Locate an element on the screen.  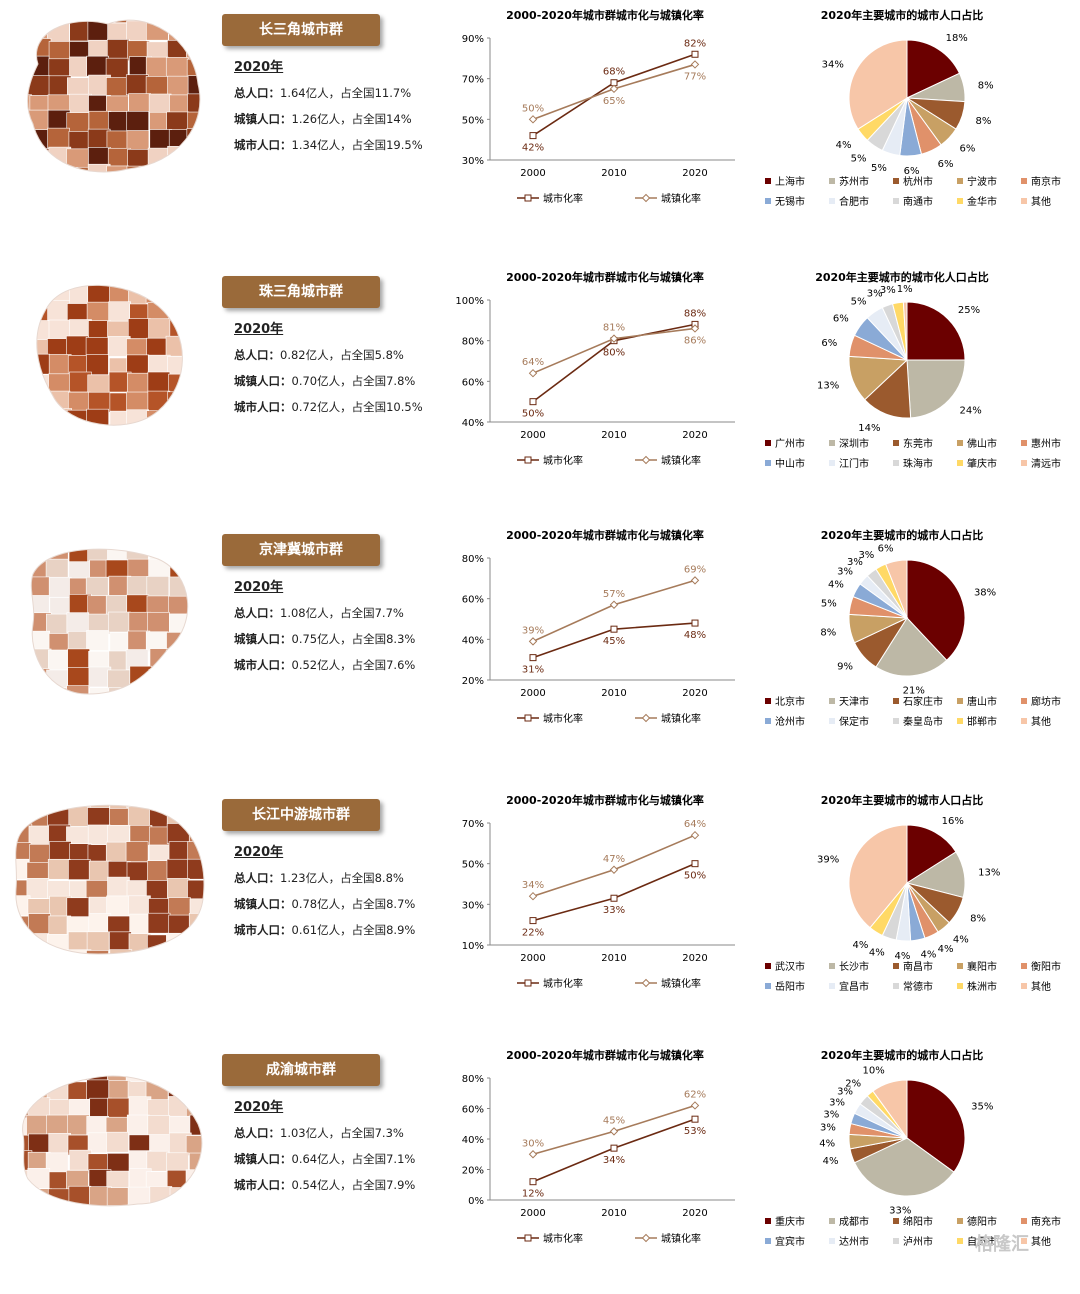
legend-label: 宜昌市 is located at coordinates (854, 986).